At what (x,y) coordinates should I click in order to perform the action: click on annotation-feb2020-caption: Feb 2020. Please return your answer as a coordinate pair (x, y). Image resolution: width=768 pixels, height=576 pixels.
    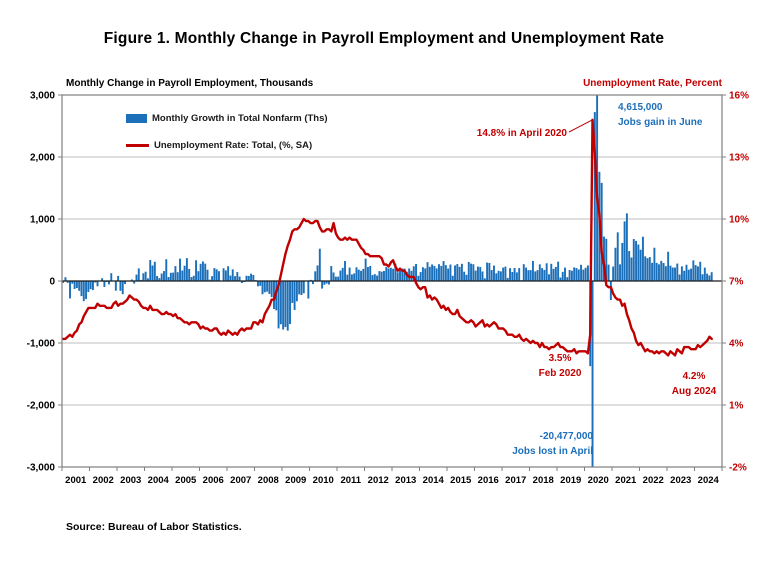
    Looking at the image, I should click on (560, 373).